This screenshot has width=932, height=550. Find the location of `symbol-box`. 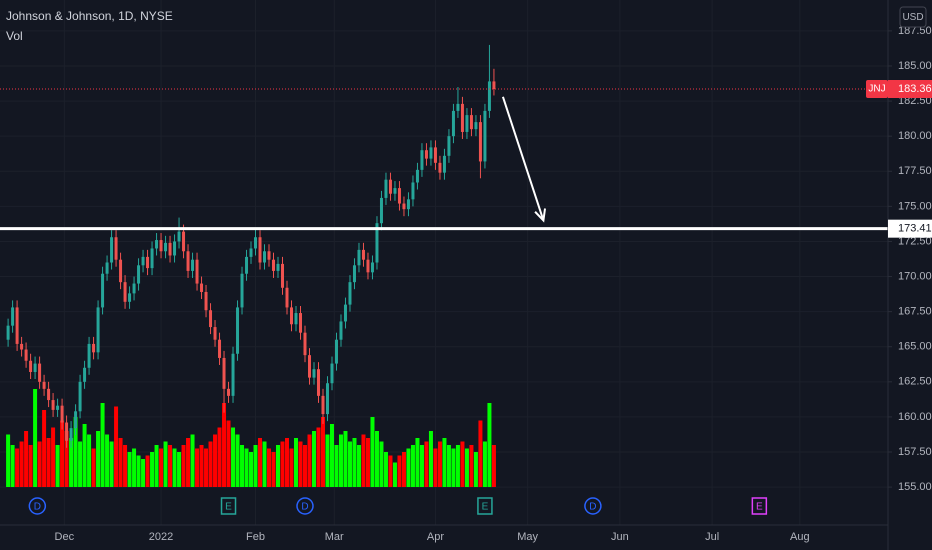

symbol-box is located at coordinates (877, 88).